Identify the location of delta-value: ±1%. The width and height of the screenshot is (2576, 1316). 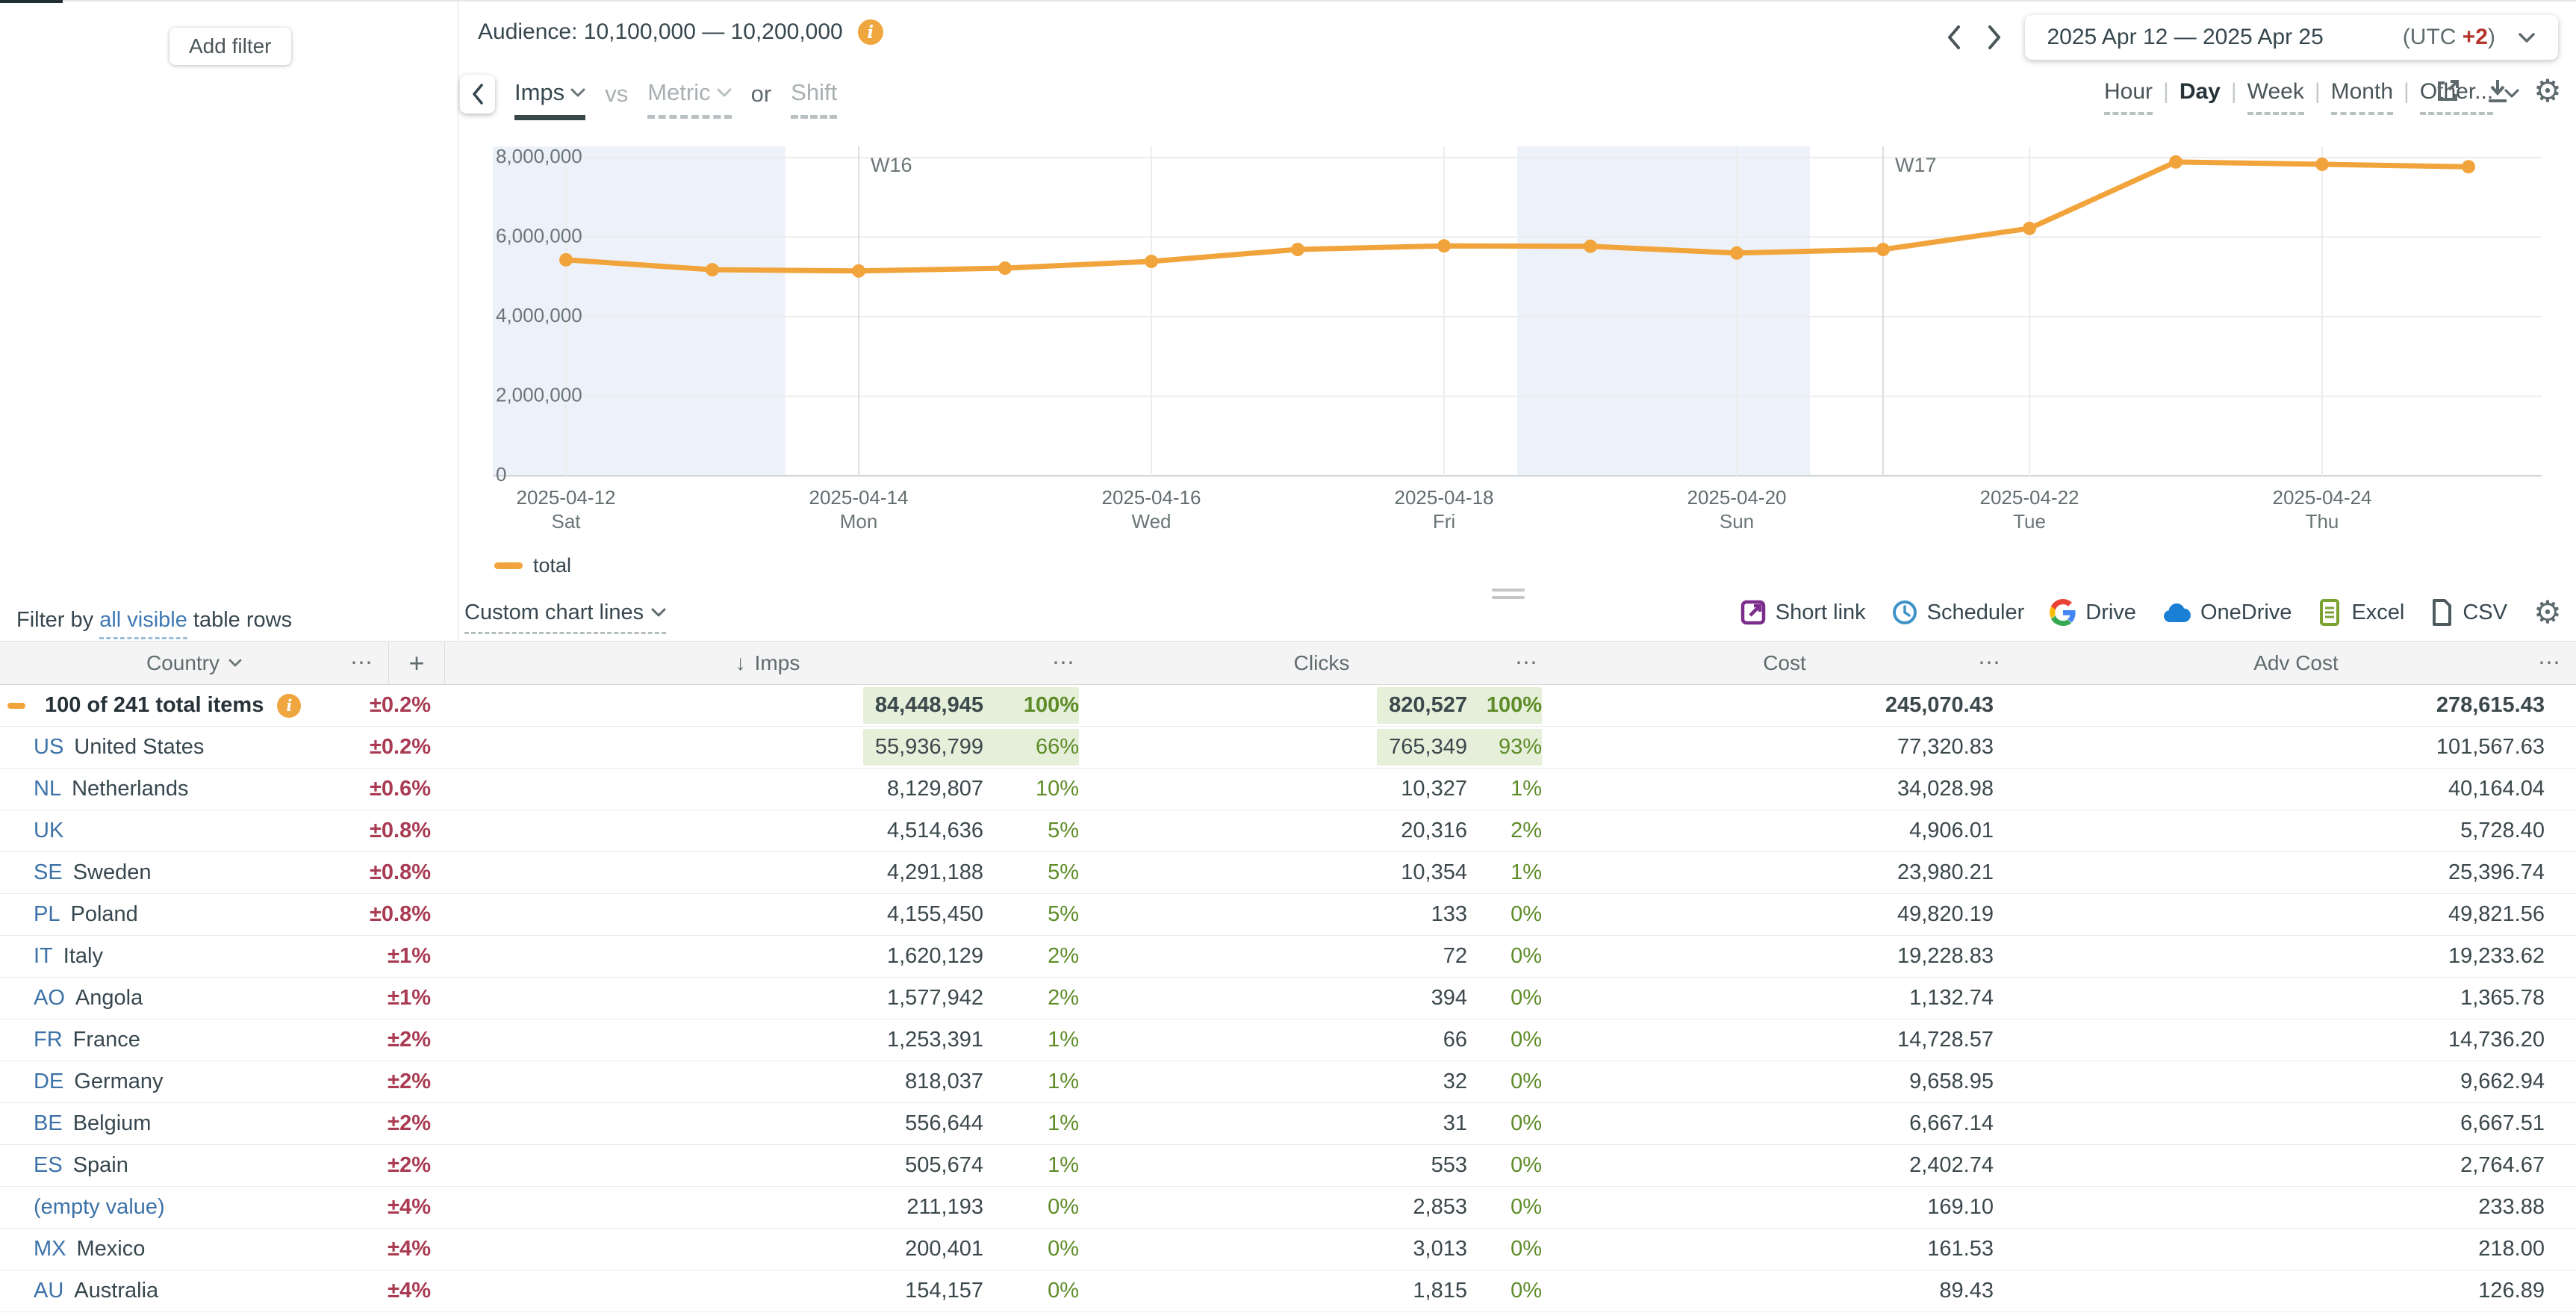
(409, 956).